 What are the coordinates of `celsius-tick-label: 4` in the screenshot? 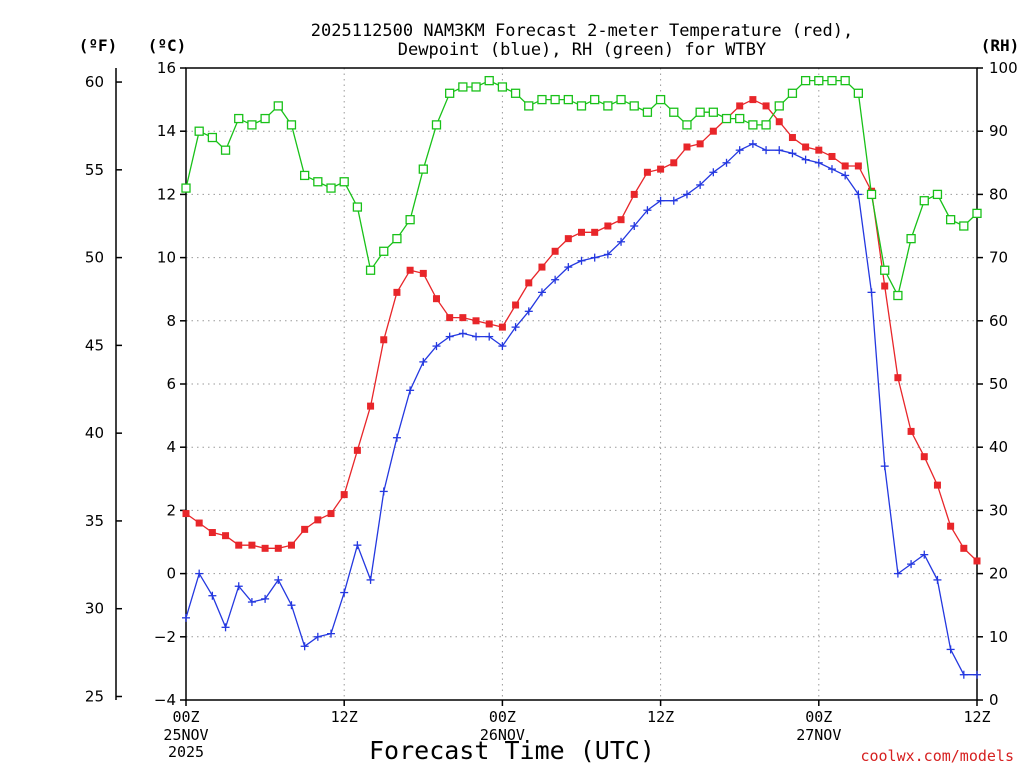 It's located at (171, 447).